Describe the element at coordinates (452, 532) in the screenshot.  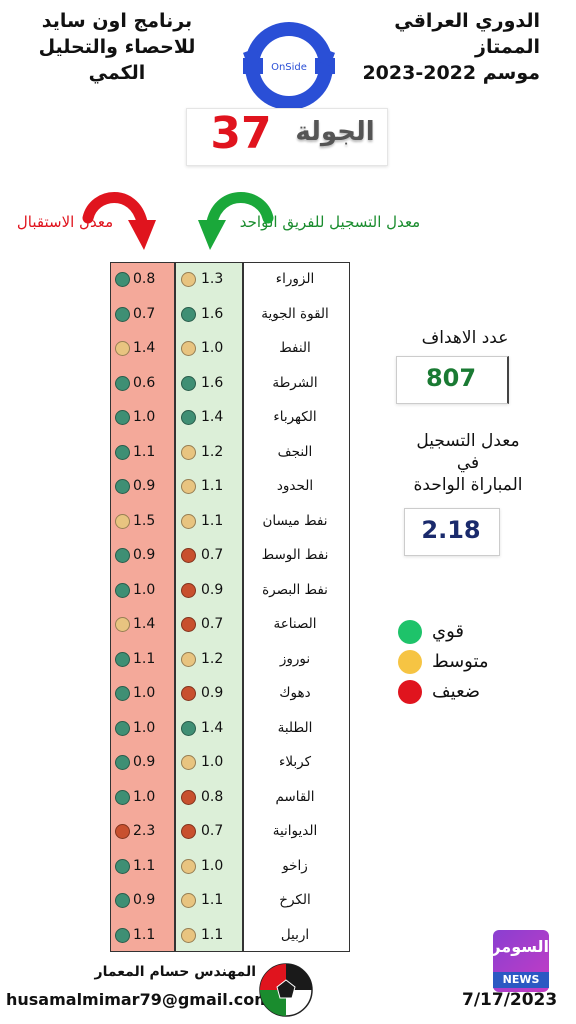
I see `match-avg-box` at that location.